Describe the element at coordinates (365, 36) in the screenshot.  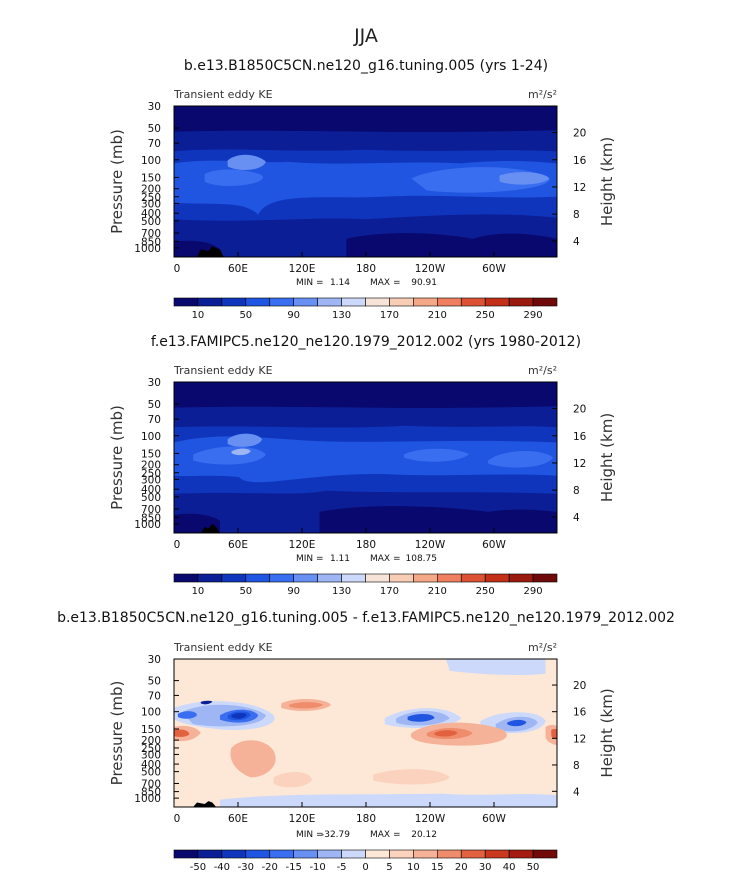
I see `figure-title: JJA` at that location.